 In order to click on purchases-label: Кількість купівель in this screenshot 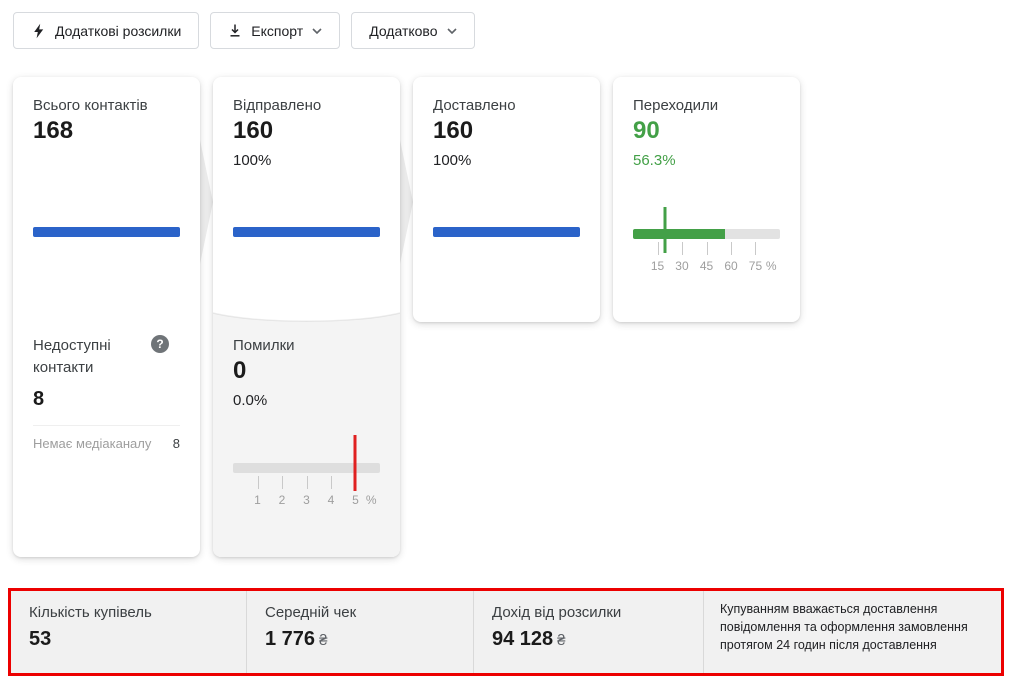, I will do `click(90, 612)`.